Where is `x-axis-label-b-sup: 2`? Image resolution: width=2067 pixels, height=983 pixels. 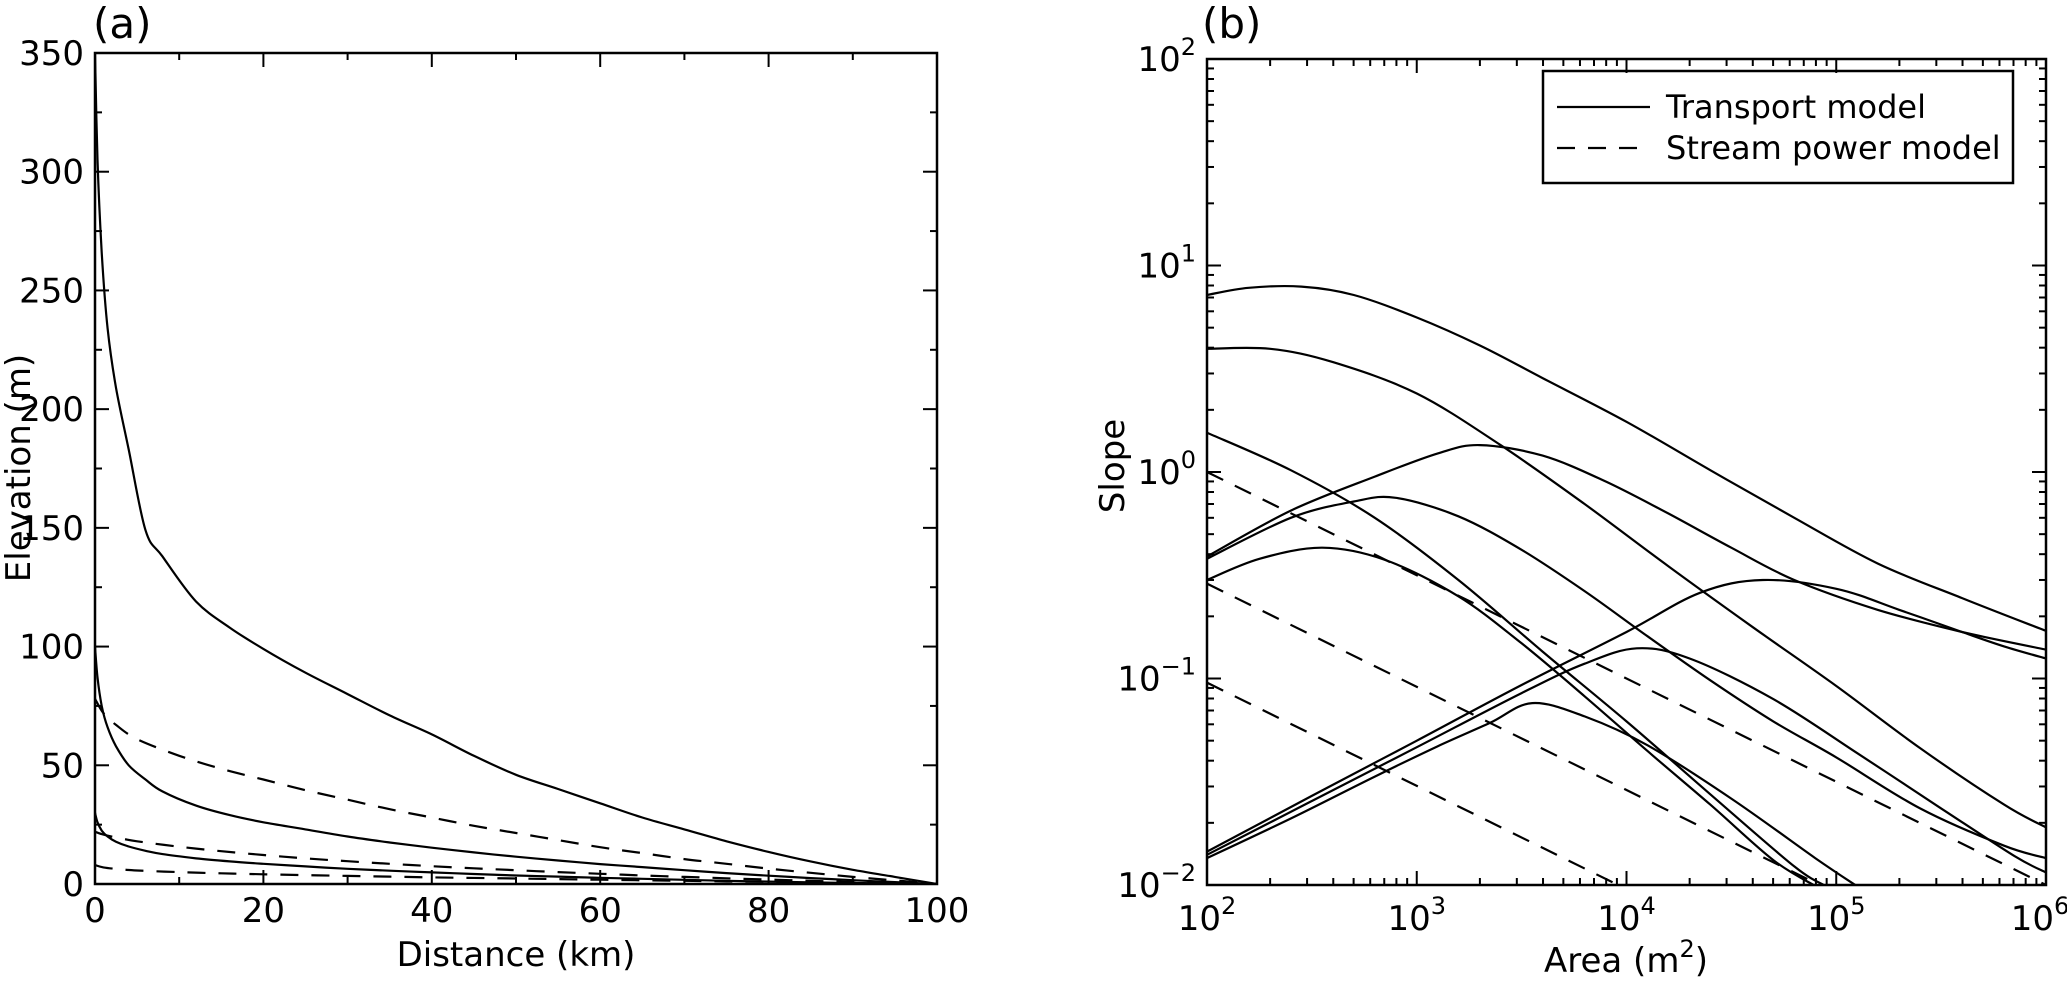 x-axis-label-b-sup: 2 is located at coordinates (1686, 949).